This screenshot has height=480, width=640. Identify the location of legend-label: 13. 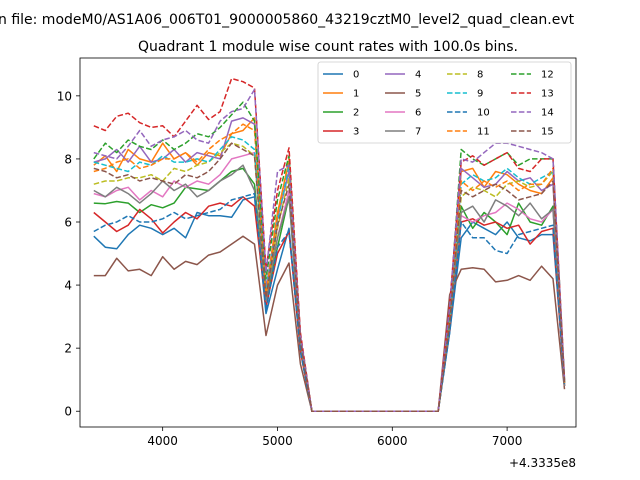
(547, 94).